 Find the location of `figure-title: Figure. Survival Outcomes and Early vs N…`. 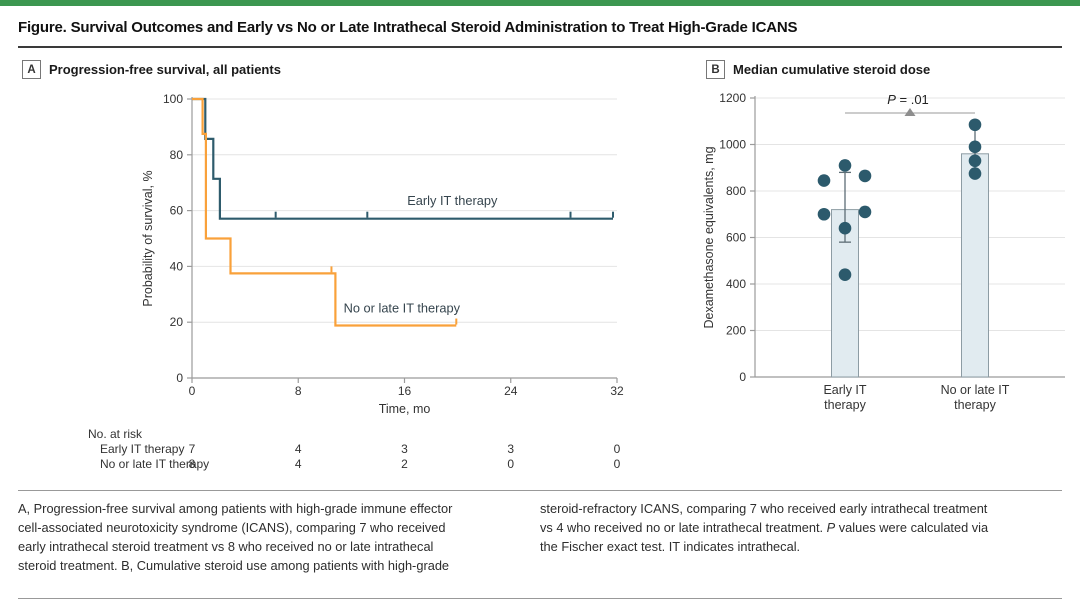

figure-title: Figure. Survival Outcomes and Early vs N… is located at coordinates (408, 27).